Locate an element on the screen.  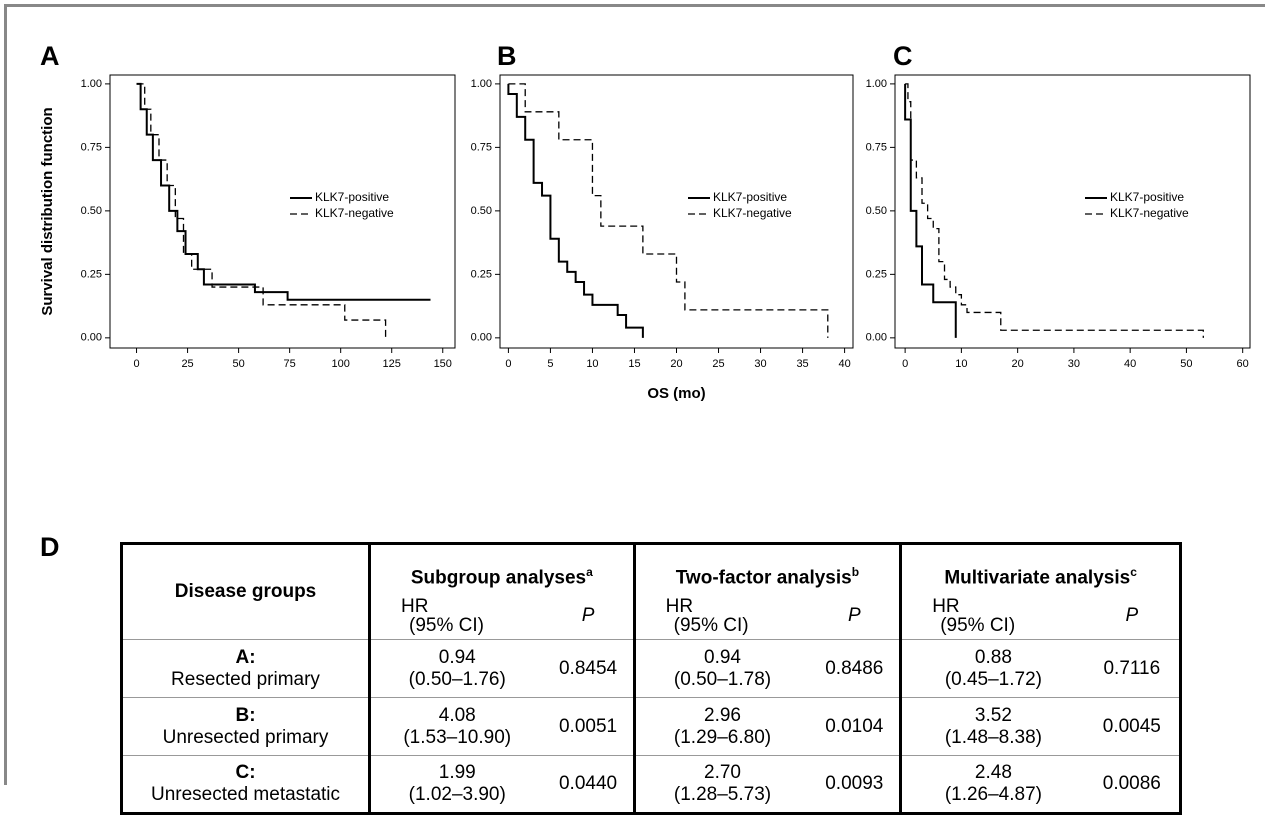
x-tick-label: 100 is located at coordinates (341, 364).